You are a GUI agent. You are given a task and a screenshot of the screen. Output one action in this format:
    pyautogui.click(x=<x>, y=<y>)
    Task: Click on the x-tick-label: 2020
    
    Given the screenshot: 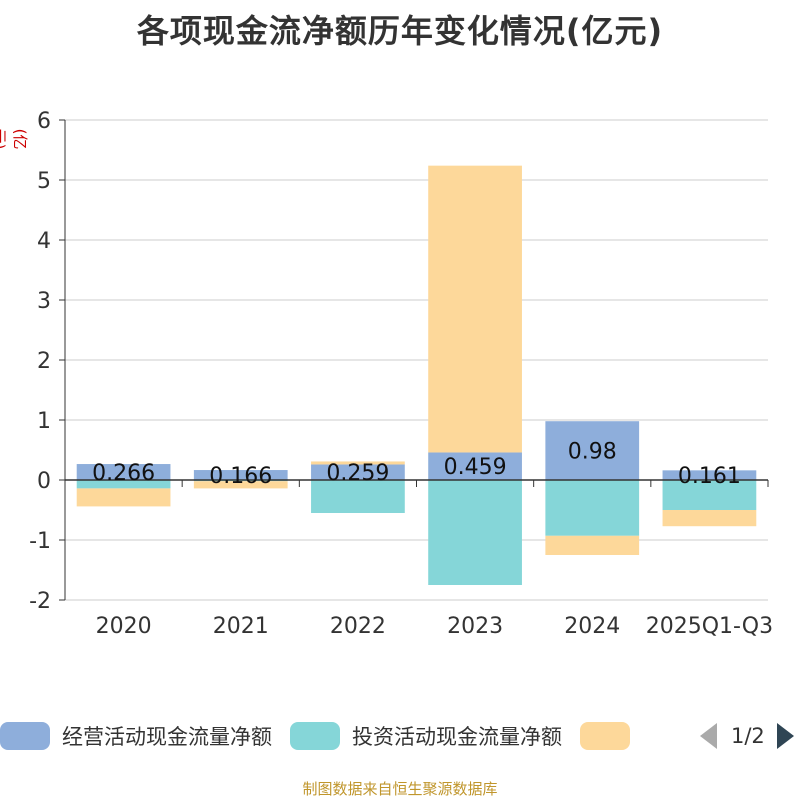 What is the action you would take?
    pyautogui.click(x=124, y=626)
    